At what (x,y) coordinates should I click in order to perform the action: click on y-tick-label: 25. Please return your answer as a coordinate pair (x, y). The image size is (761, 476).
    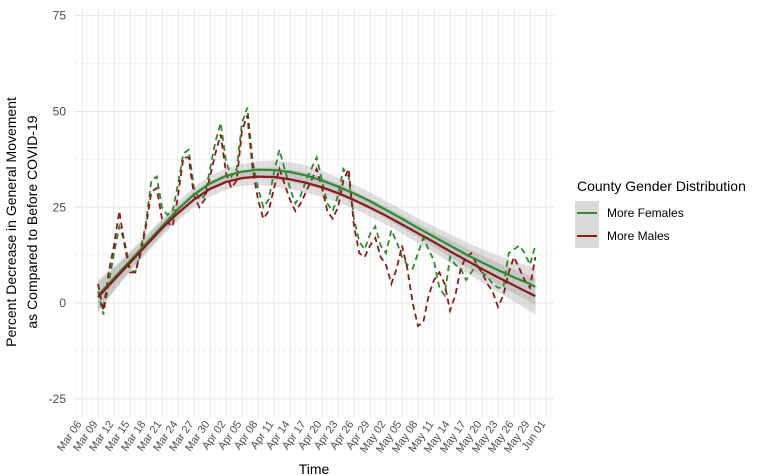
    Looking at the image, I should click on (60, 207).